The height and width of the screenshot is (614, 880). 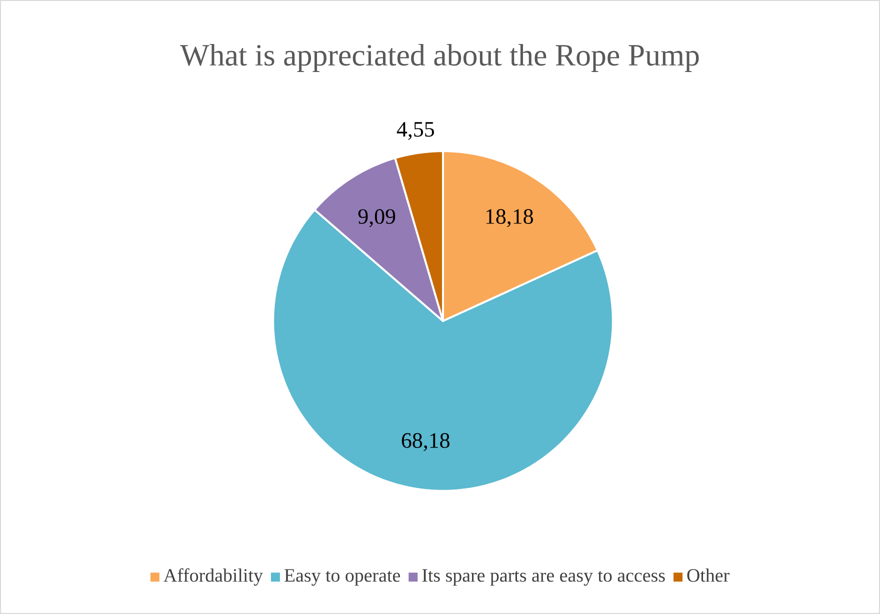 I want to click on data-label: 9,09, so click(x=377, y=218).